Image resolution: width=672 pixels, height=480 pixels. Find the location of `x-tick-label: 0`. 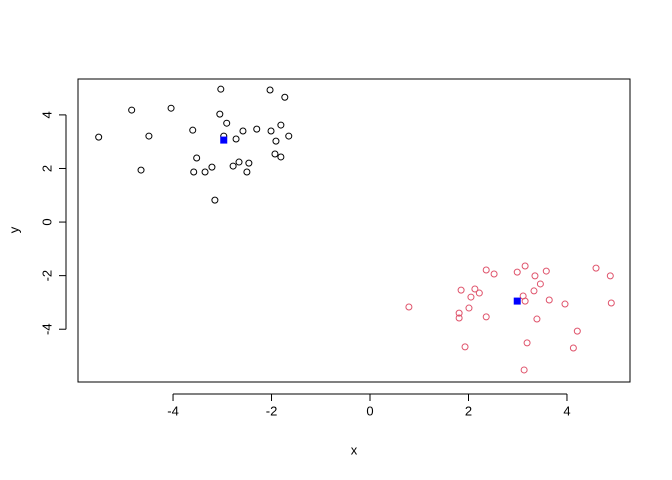

x-tick-label: 0 is located at coordinates (369, 410).